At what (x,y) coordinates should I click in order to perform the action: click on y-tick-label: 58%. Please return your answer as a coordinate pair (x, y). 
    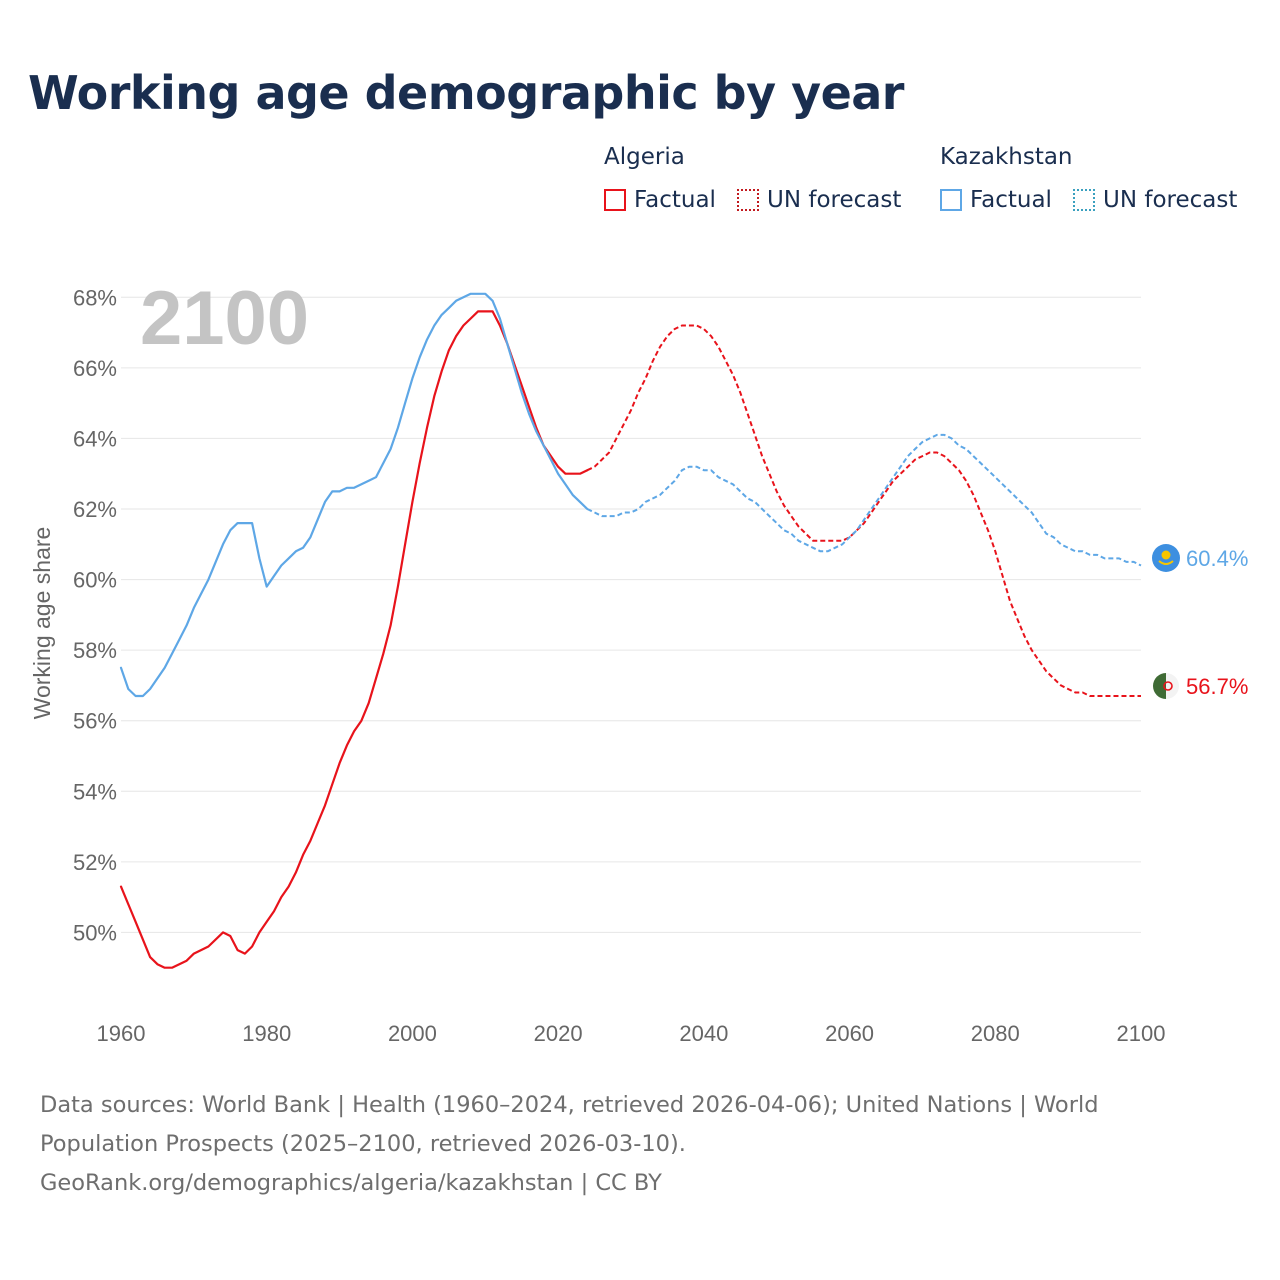
    Looking at the image, I should click on (95, 650).